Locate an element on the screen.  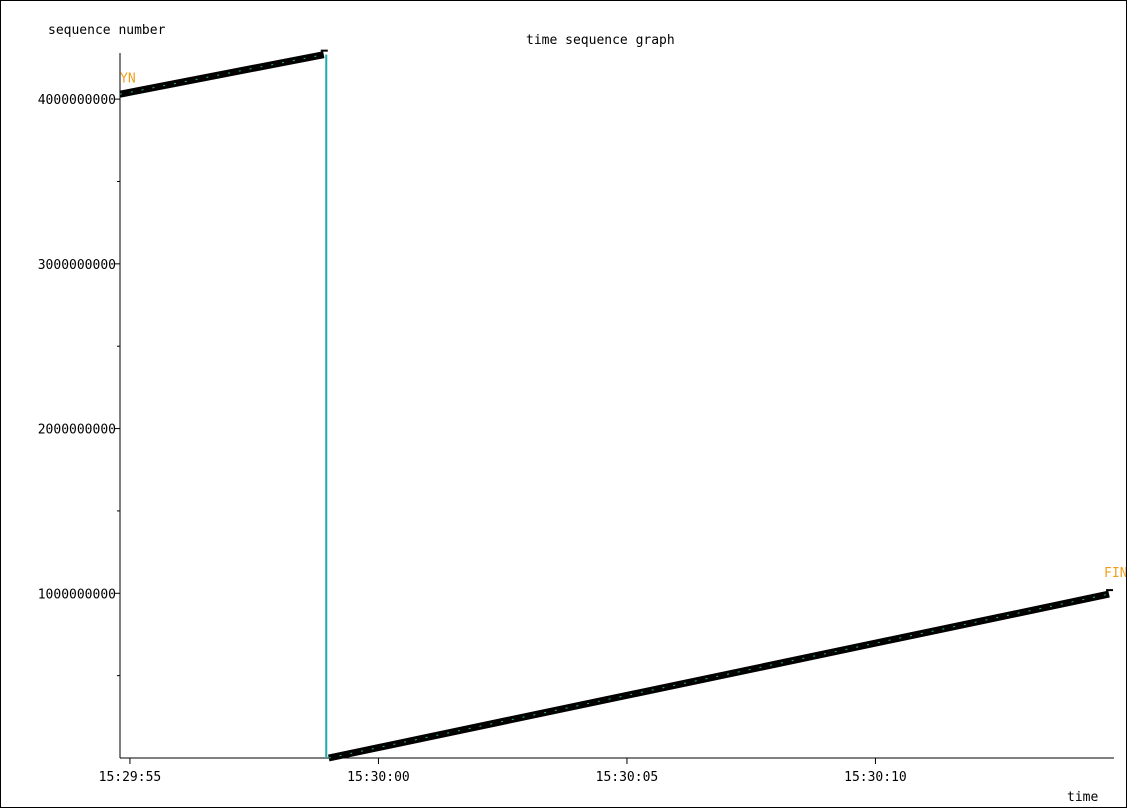
y-tick-label: 4000000000 is located at coordinates (77, 100).